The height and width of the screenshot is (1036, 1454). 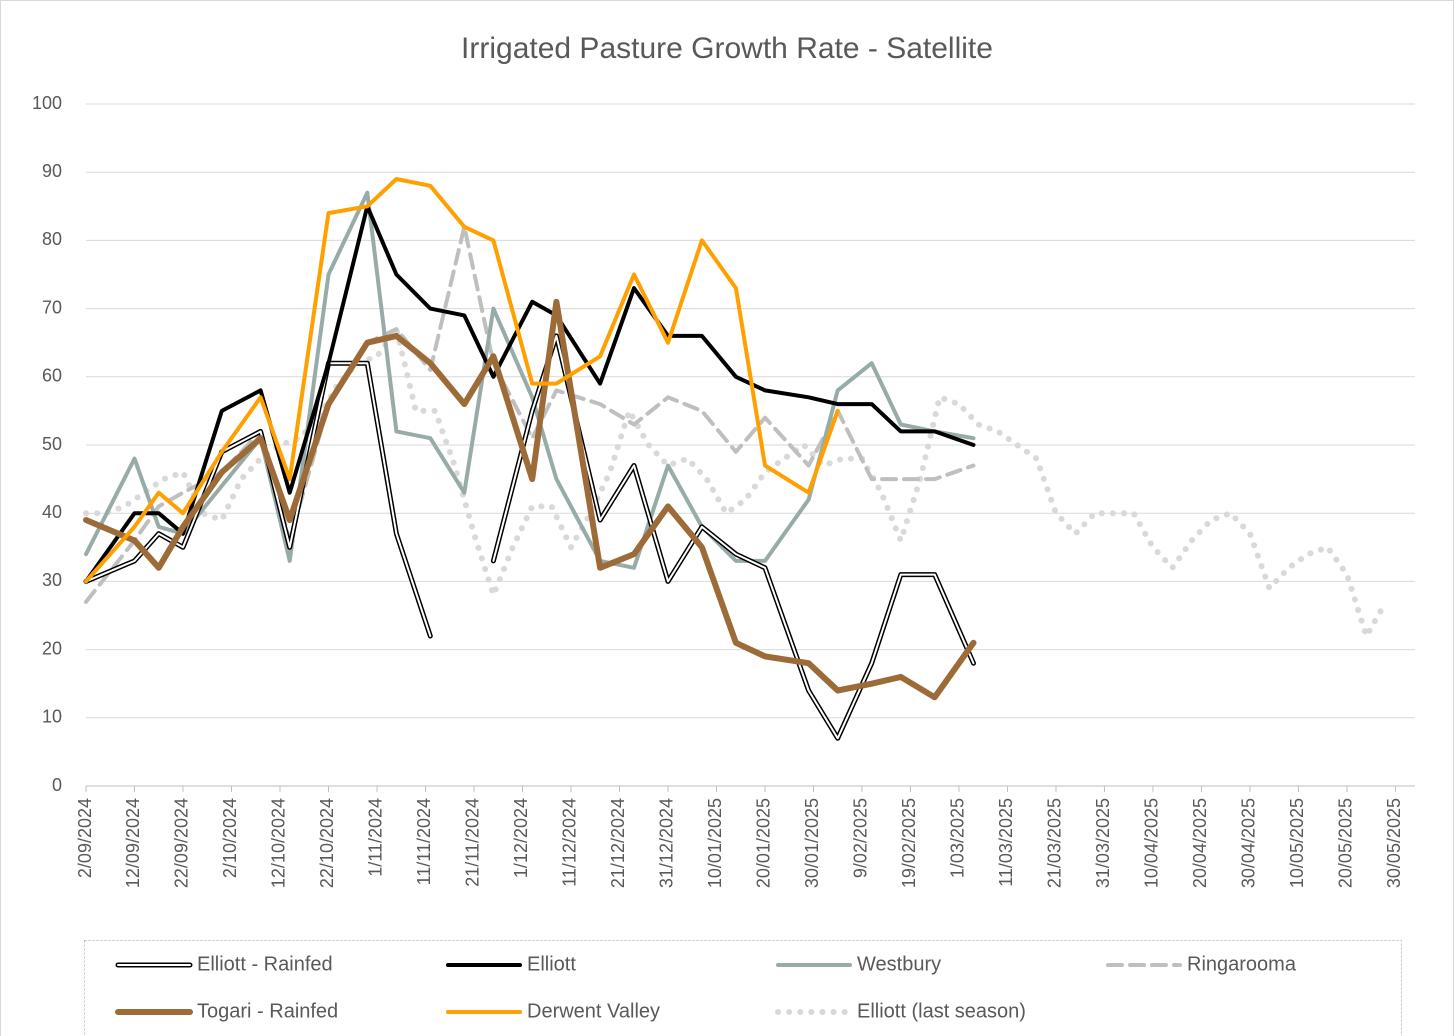 What do you see at coordinates (899, 964) in the screenshot?
I see `legend-label: Westbury` at bounding box center [899, 964].